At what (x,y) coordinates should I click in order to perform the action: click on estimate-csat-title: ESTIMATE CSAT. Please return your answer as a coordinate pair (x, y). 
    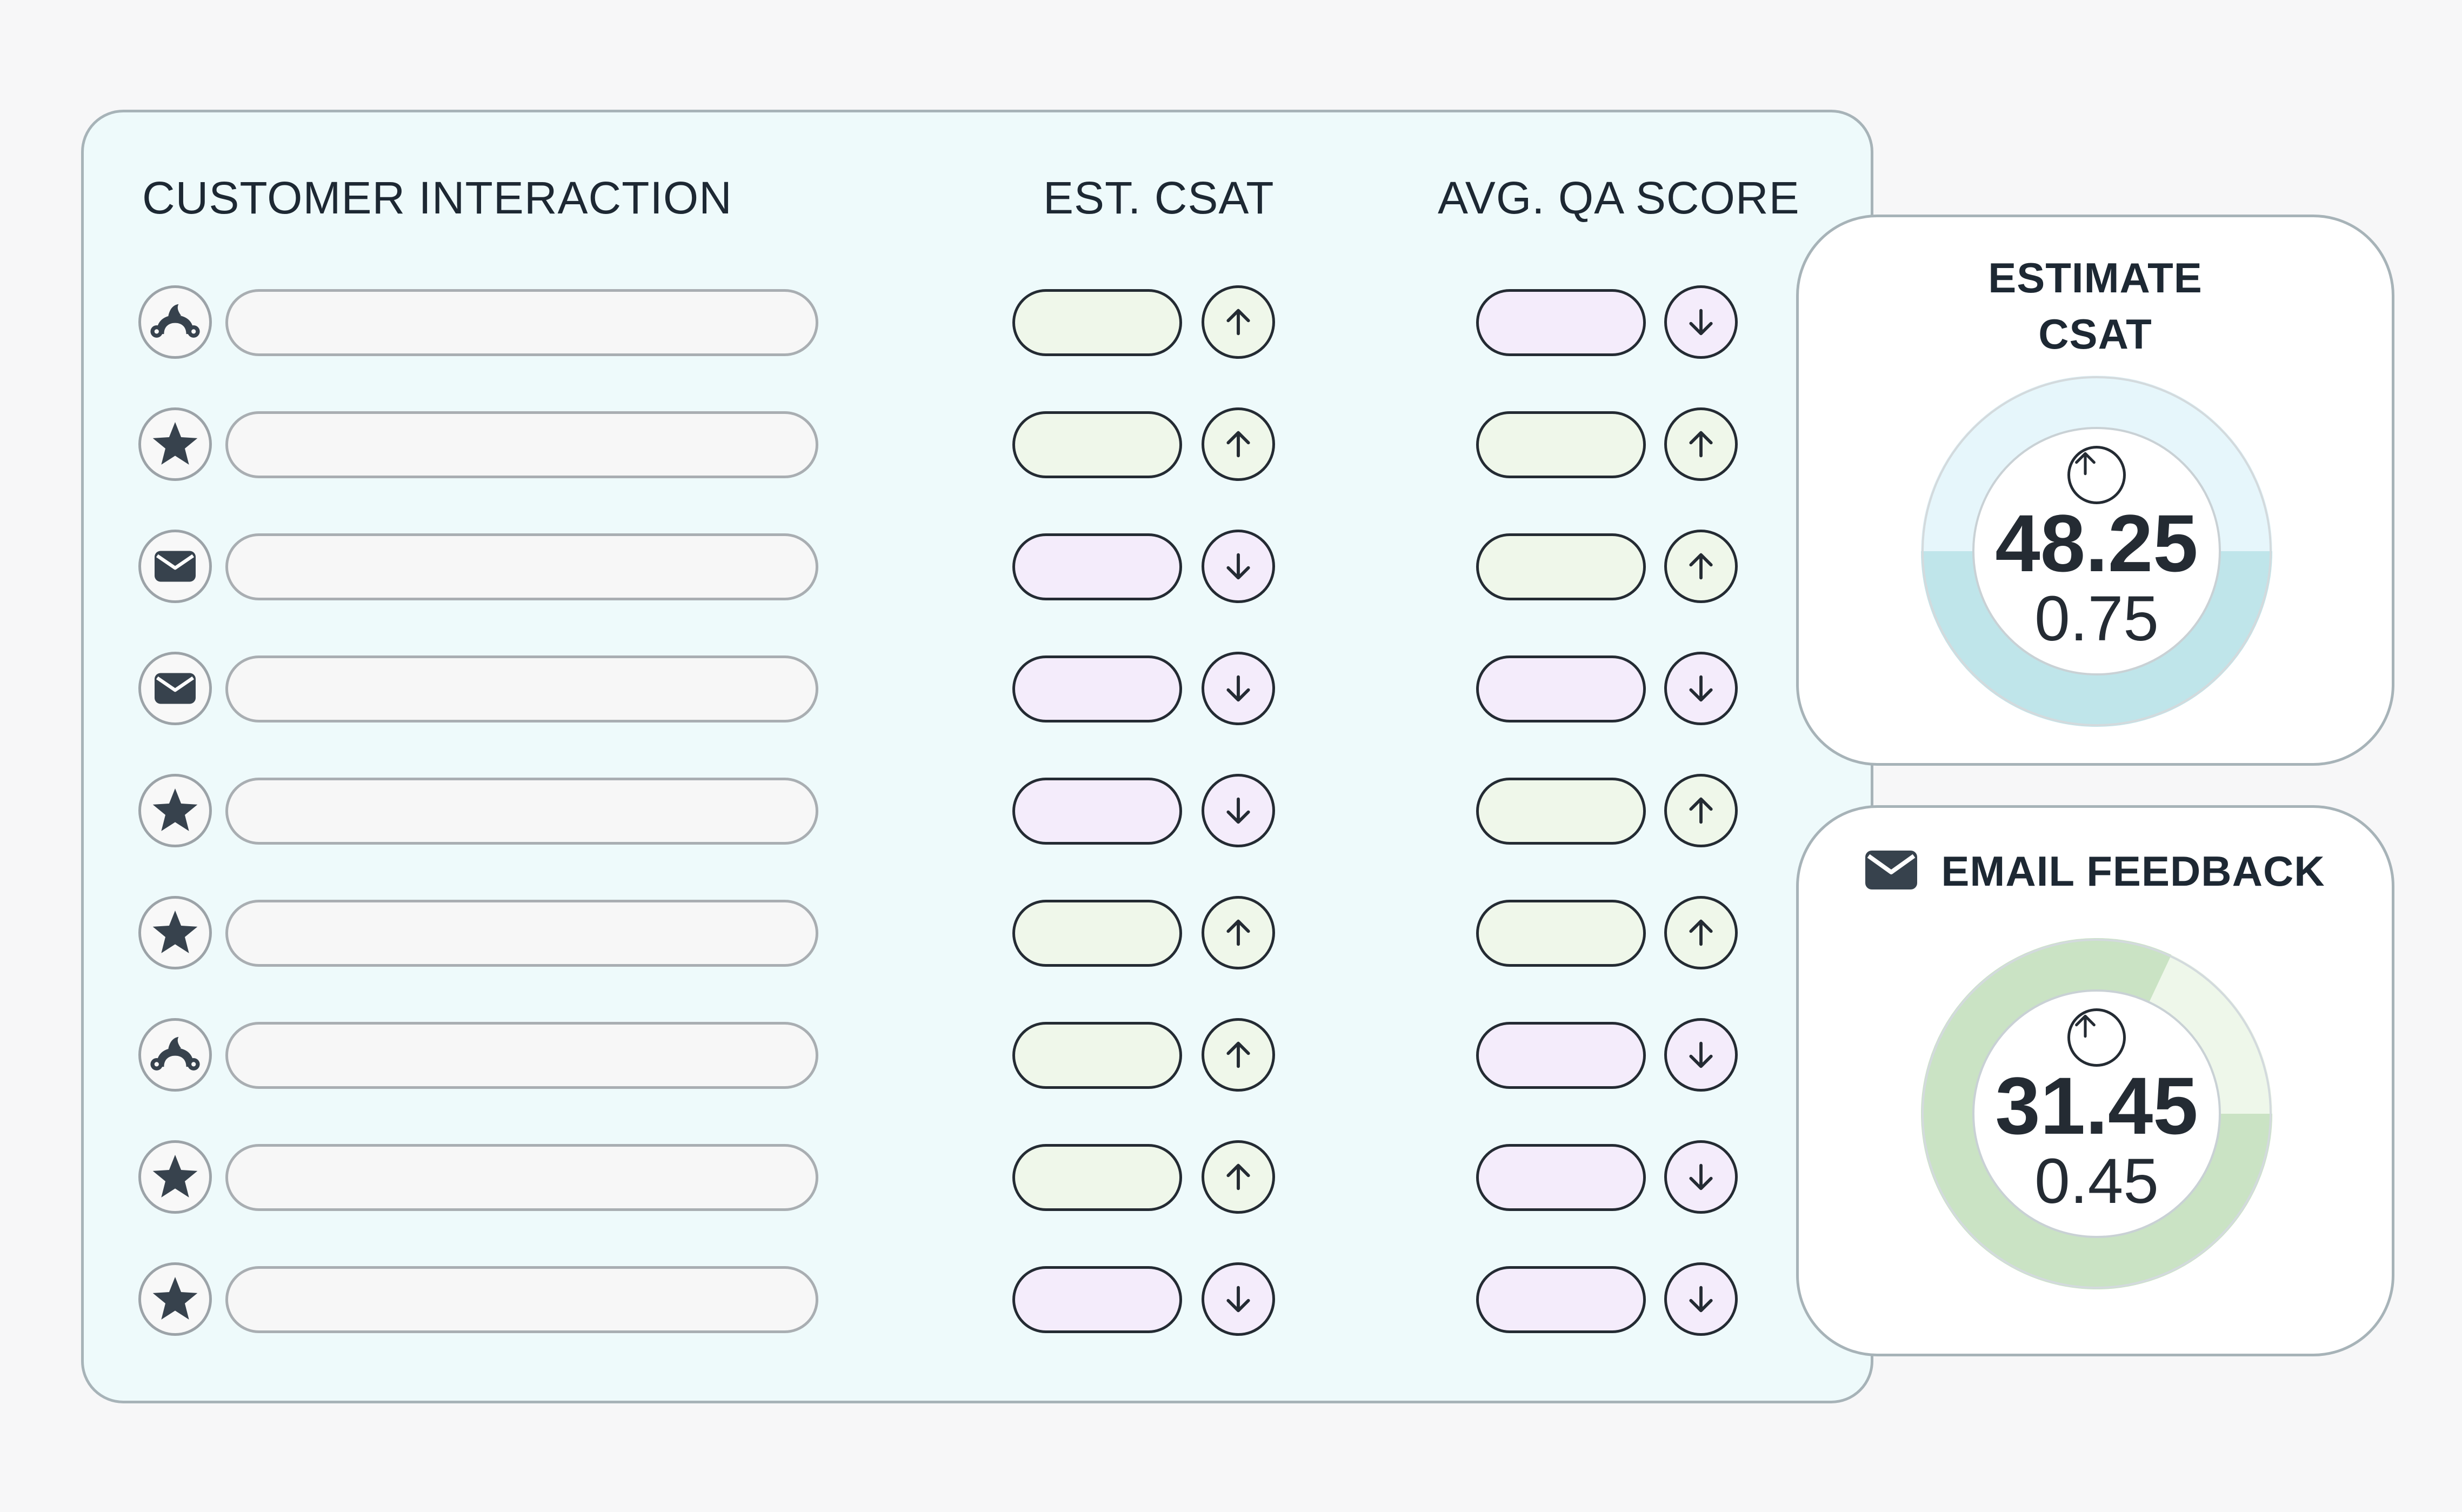
    Looking at the image, I should click on (2096, 306).